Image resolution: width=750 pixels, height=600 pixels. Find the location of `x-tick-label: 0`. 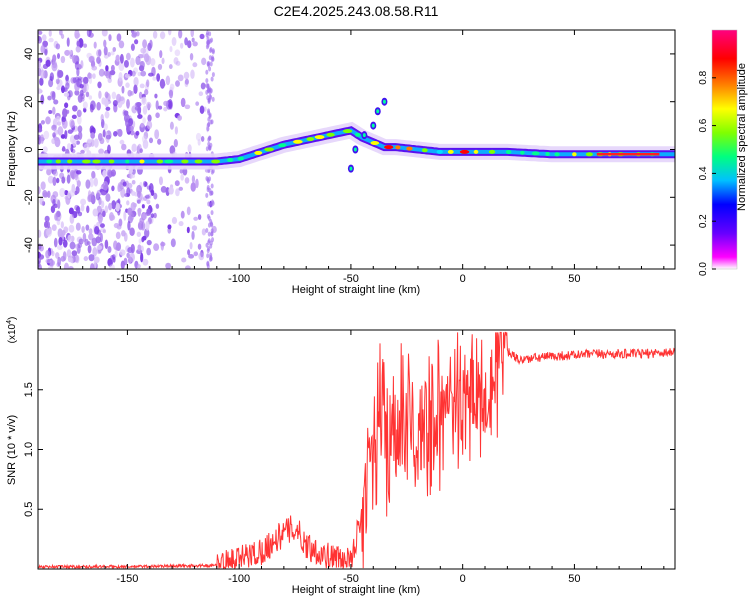

x-tick-label: 0 is located at coordinates (463, 279).